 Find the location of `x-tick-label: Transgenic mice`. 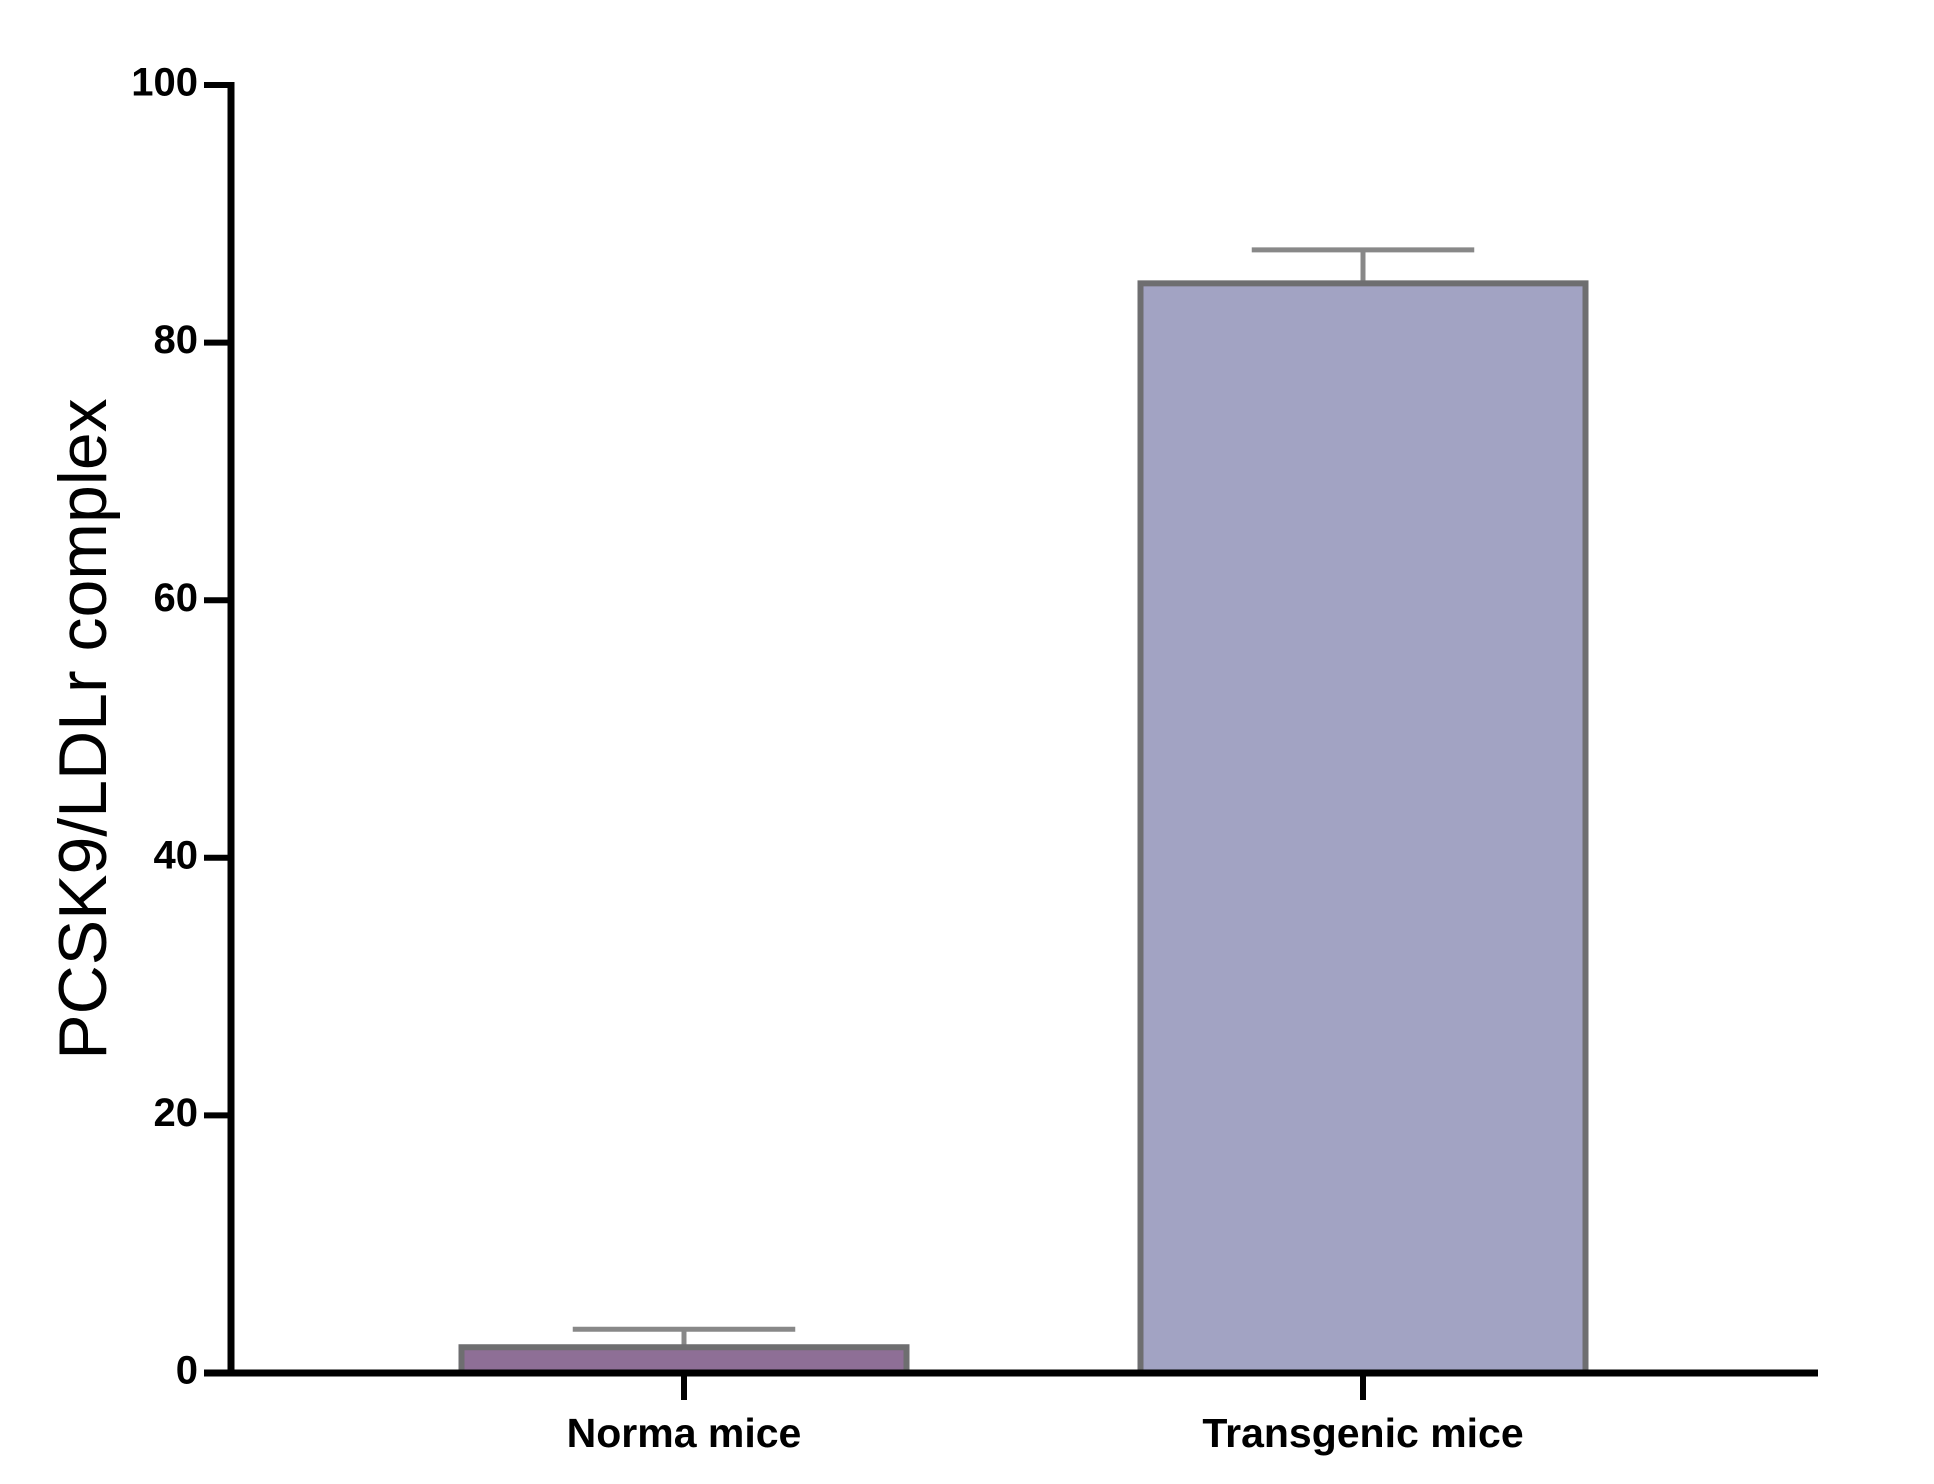

x-tick-label: Transgenic mice is located at coordinates (1362, 1433).